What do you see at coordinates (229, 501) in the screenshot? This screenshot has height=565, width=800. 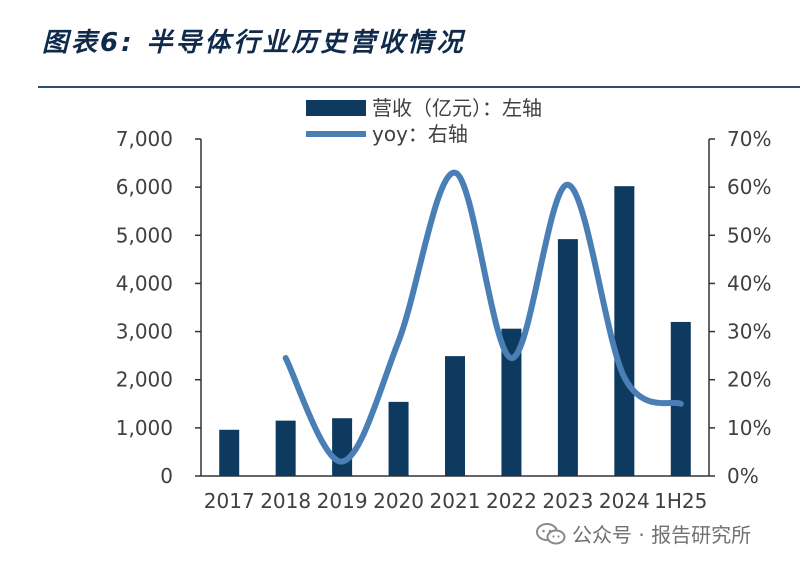 I see `x-tick-label: 2017` at bounding box center [229, 501].